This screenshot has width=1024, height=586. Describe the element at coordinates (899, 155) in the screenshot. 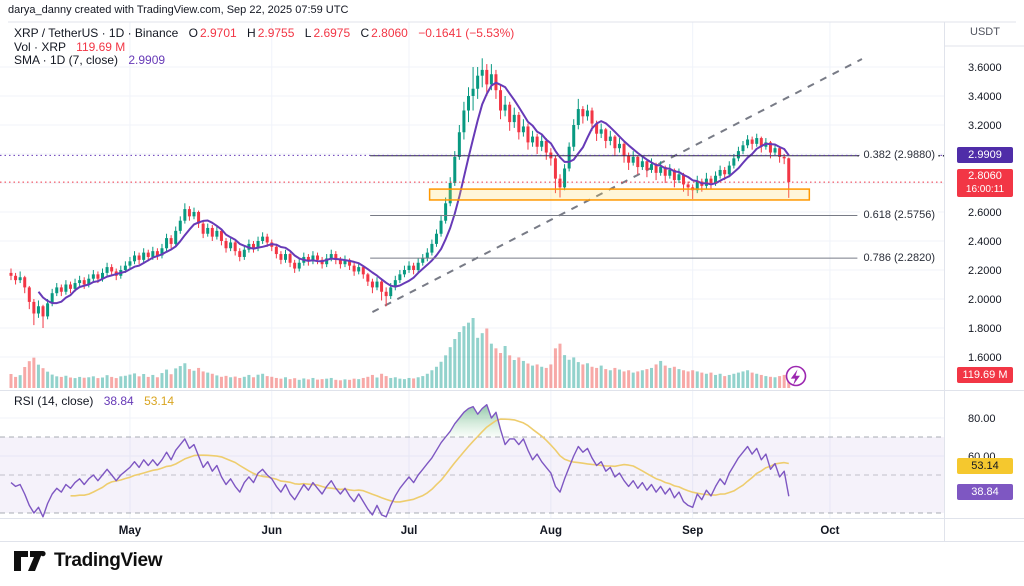

I see `fib-level-382-label: 0.382 (2.9880)` at that location.